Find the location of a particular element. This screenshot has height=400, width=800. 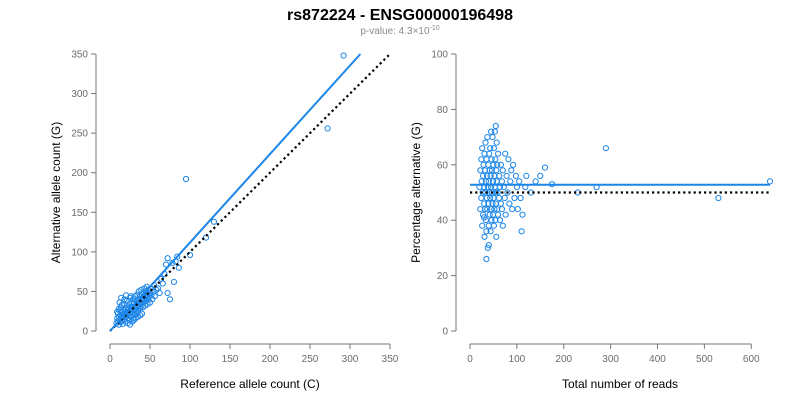

left-y-tick-label: 50 is located at coordinates (83, 292).